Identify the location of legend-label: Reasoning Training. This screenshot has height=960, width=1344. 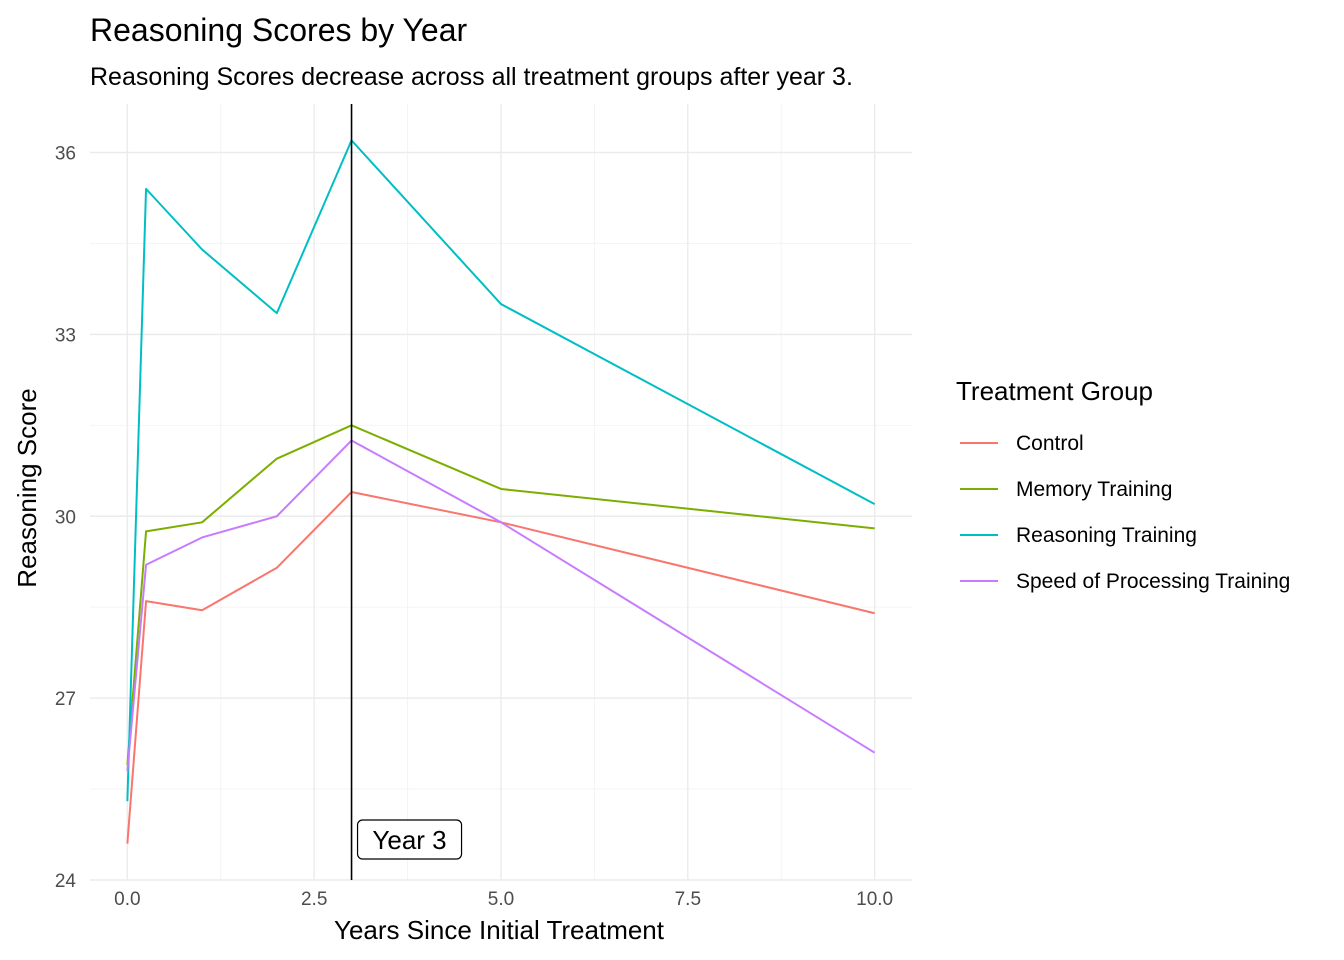
(1106, 535).